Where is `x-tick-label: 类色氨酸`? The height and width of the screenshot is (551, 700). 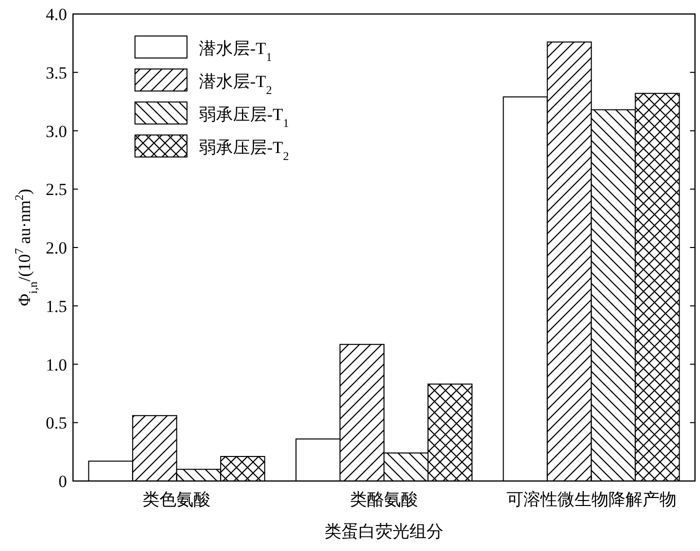 x-tick-label: 类色氨酸 is located at coordinates (176, 500).